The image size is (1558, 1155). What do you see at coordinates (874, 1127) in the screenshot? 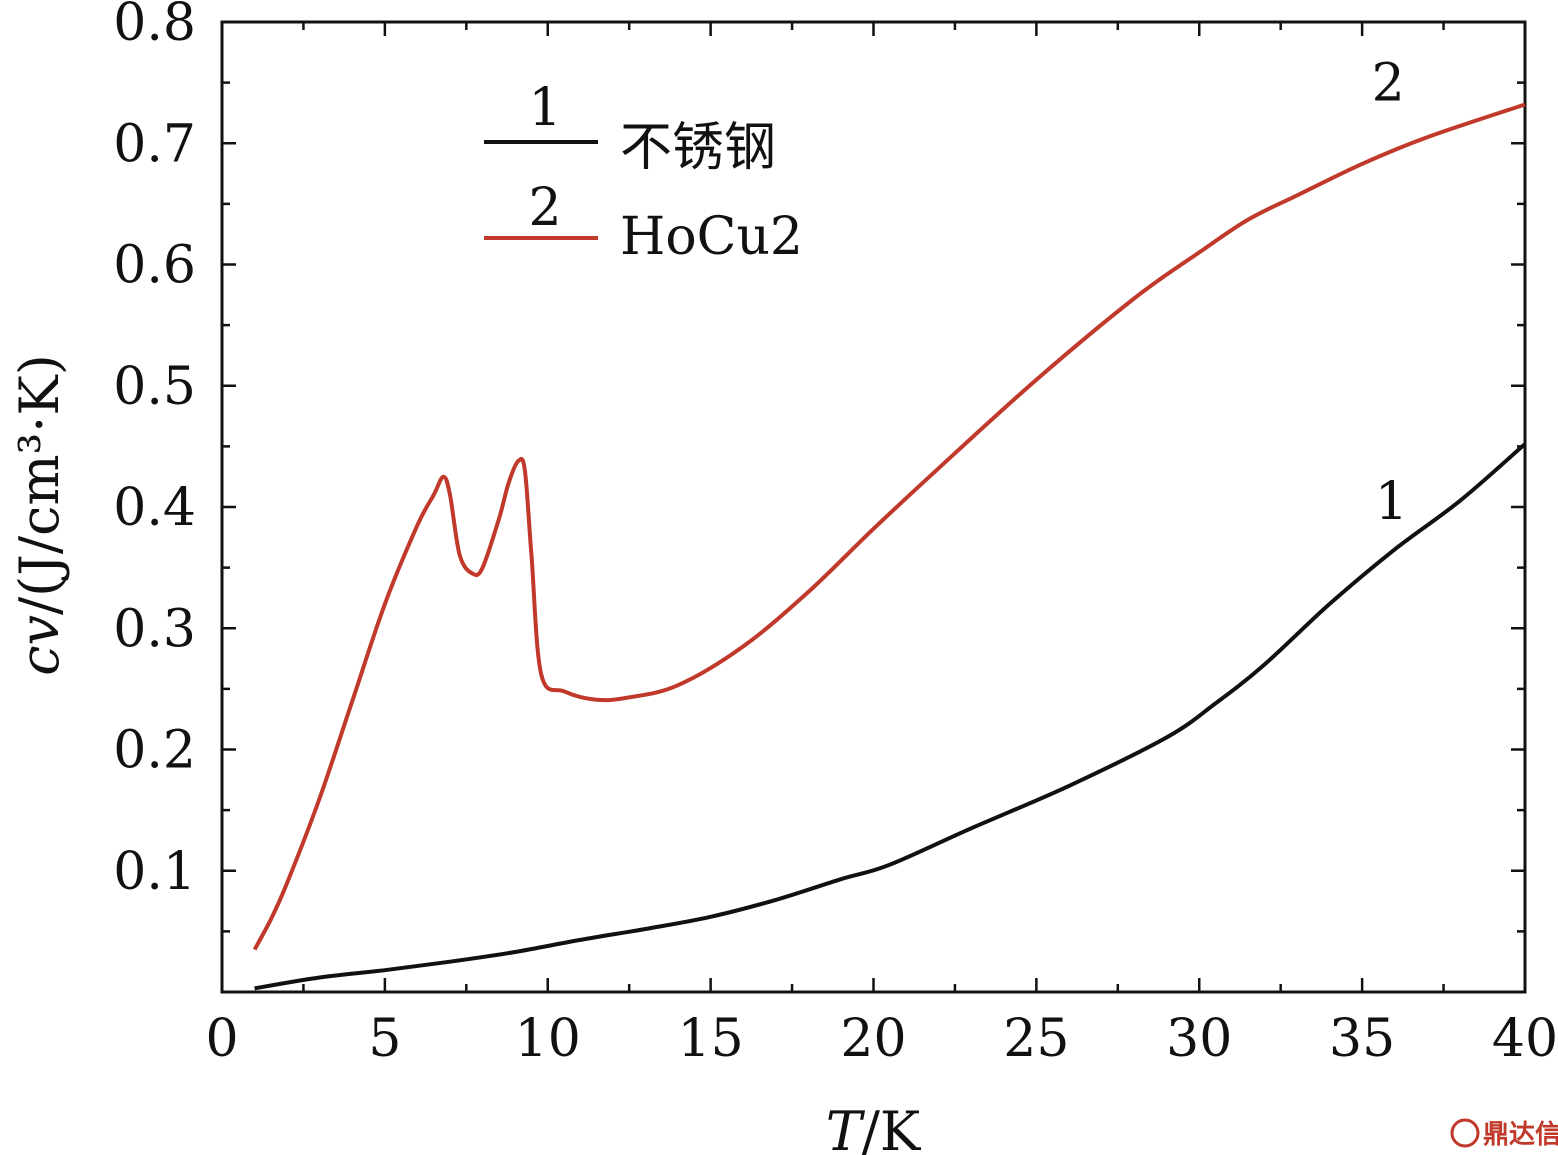
I see `x-axis-title: T/K` at bounding box center [874, 1127].